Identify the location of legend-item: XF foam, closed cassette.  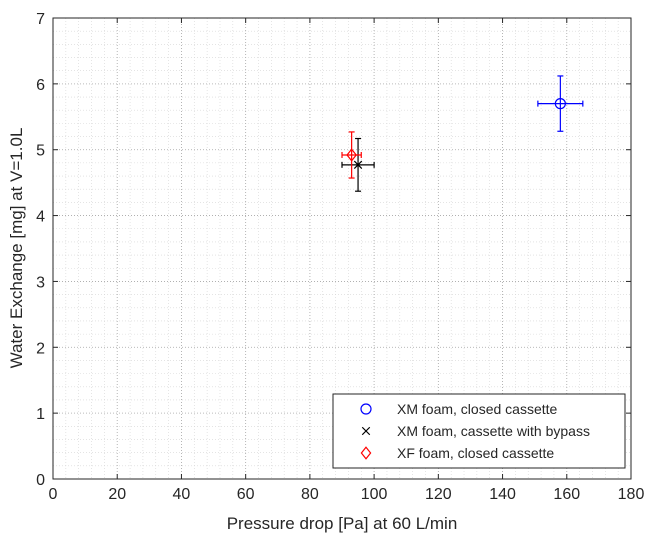
(457, 453).